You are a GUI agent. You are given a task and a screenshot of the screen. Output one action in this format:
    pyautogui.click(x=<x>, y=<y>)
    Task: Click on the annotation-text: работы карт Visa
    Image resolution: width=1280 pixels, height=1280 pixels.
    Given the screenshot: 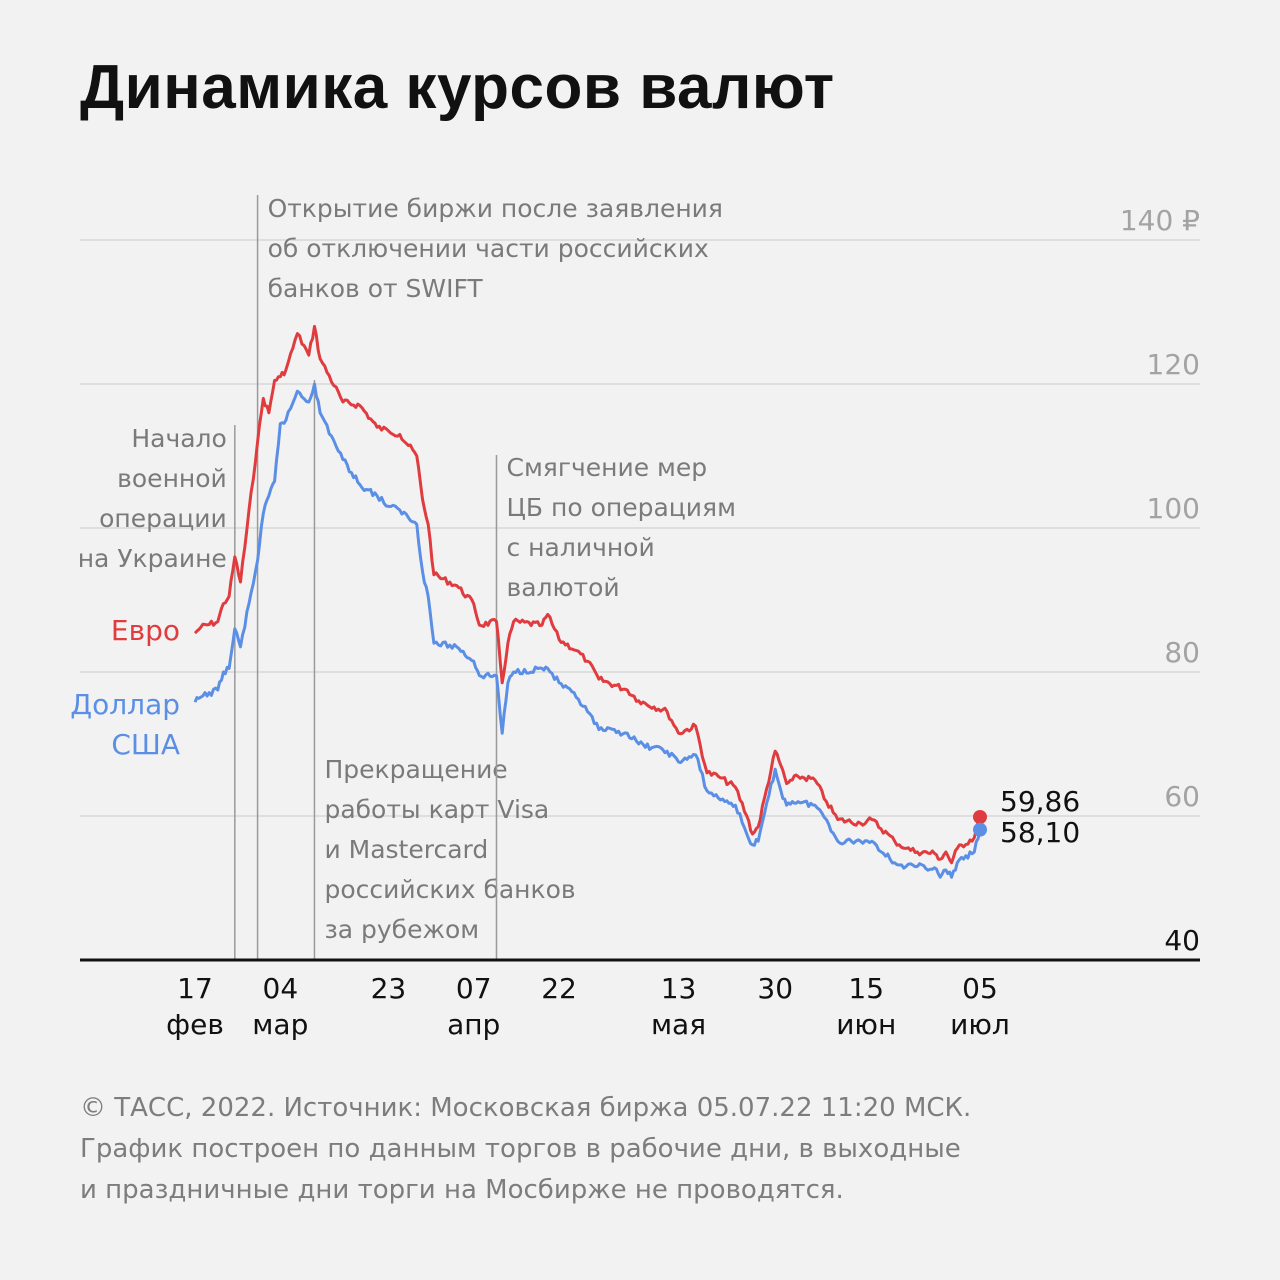 What is the action you would take?
    pyautogui.click(x=436, y=809)
    